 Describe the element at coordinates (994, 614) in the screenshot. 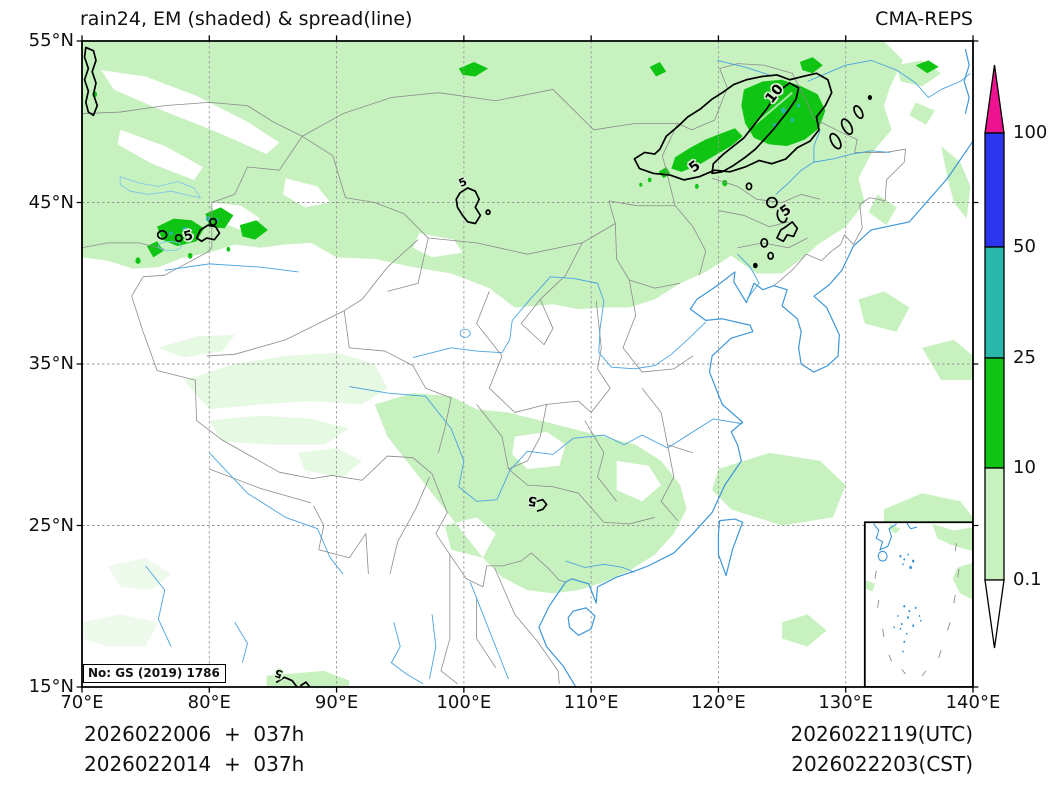

I see `colorbar-under-arrow` at that location.